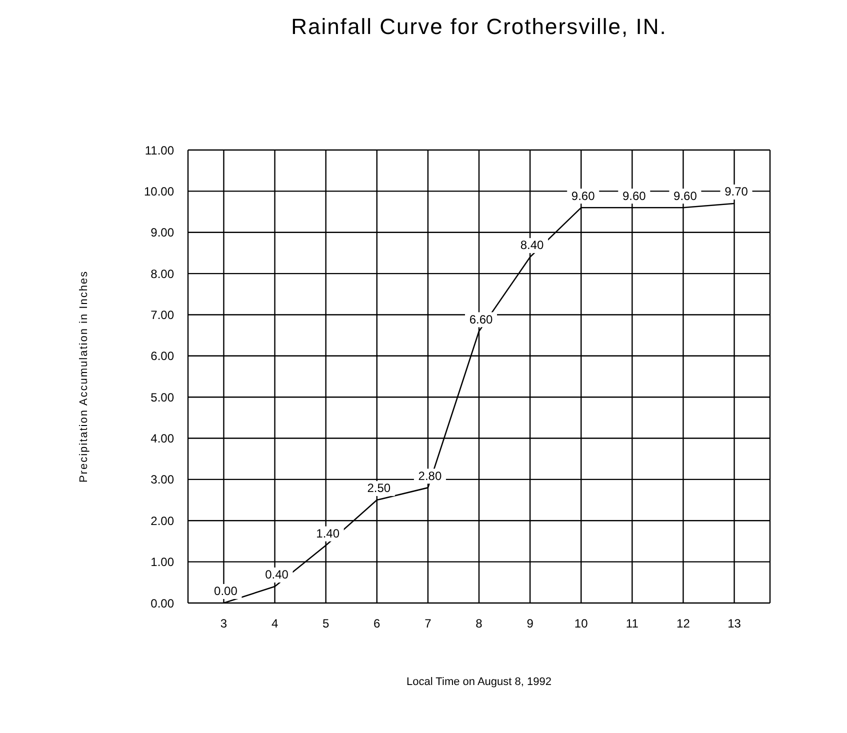 This screenshot has width=847, height=733. Describe the element at coordinates (736, 191) in the screenshot. I see `data-label: 9.70` at that location.